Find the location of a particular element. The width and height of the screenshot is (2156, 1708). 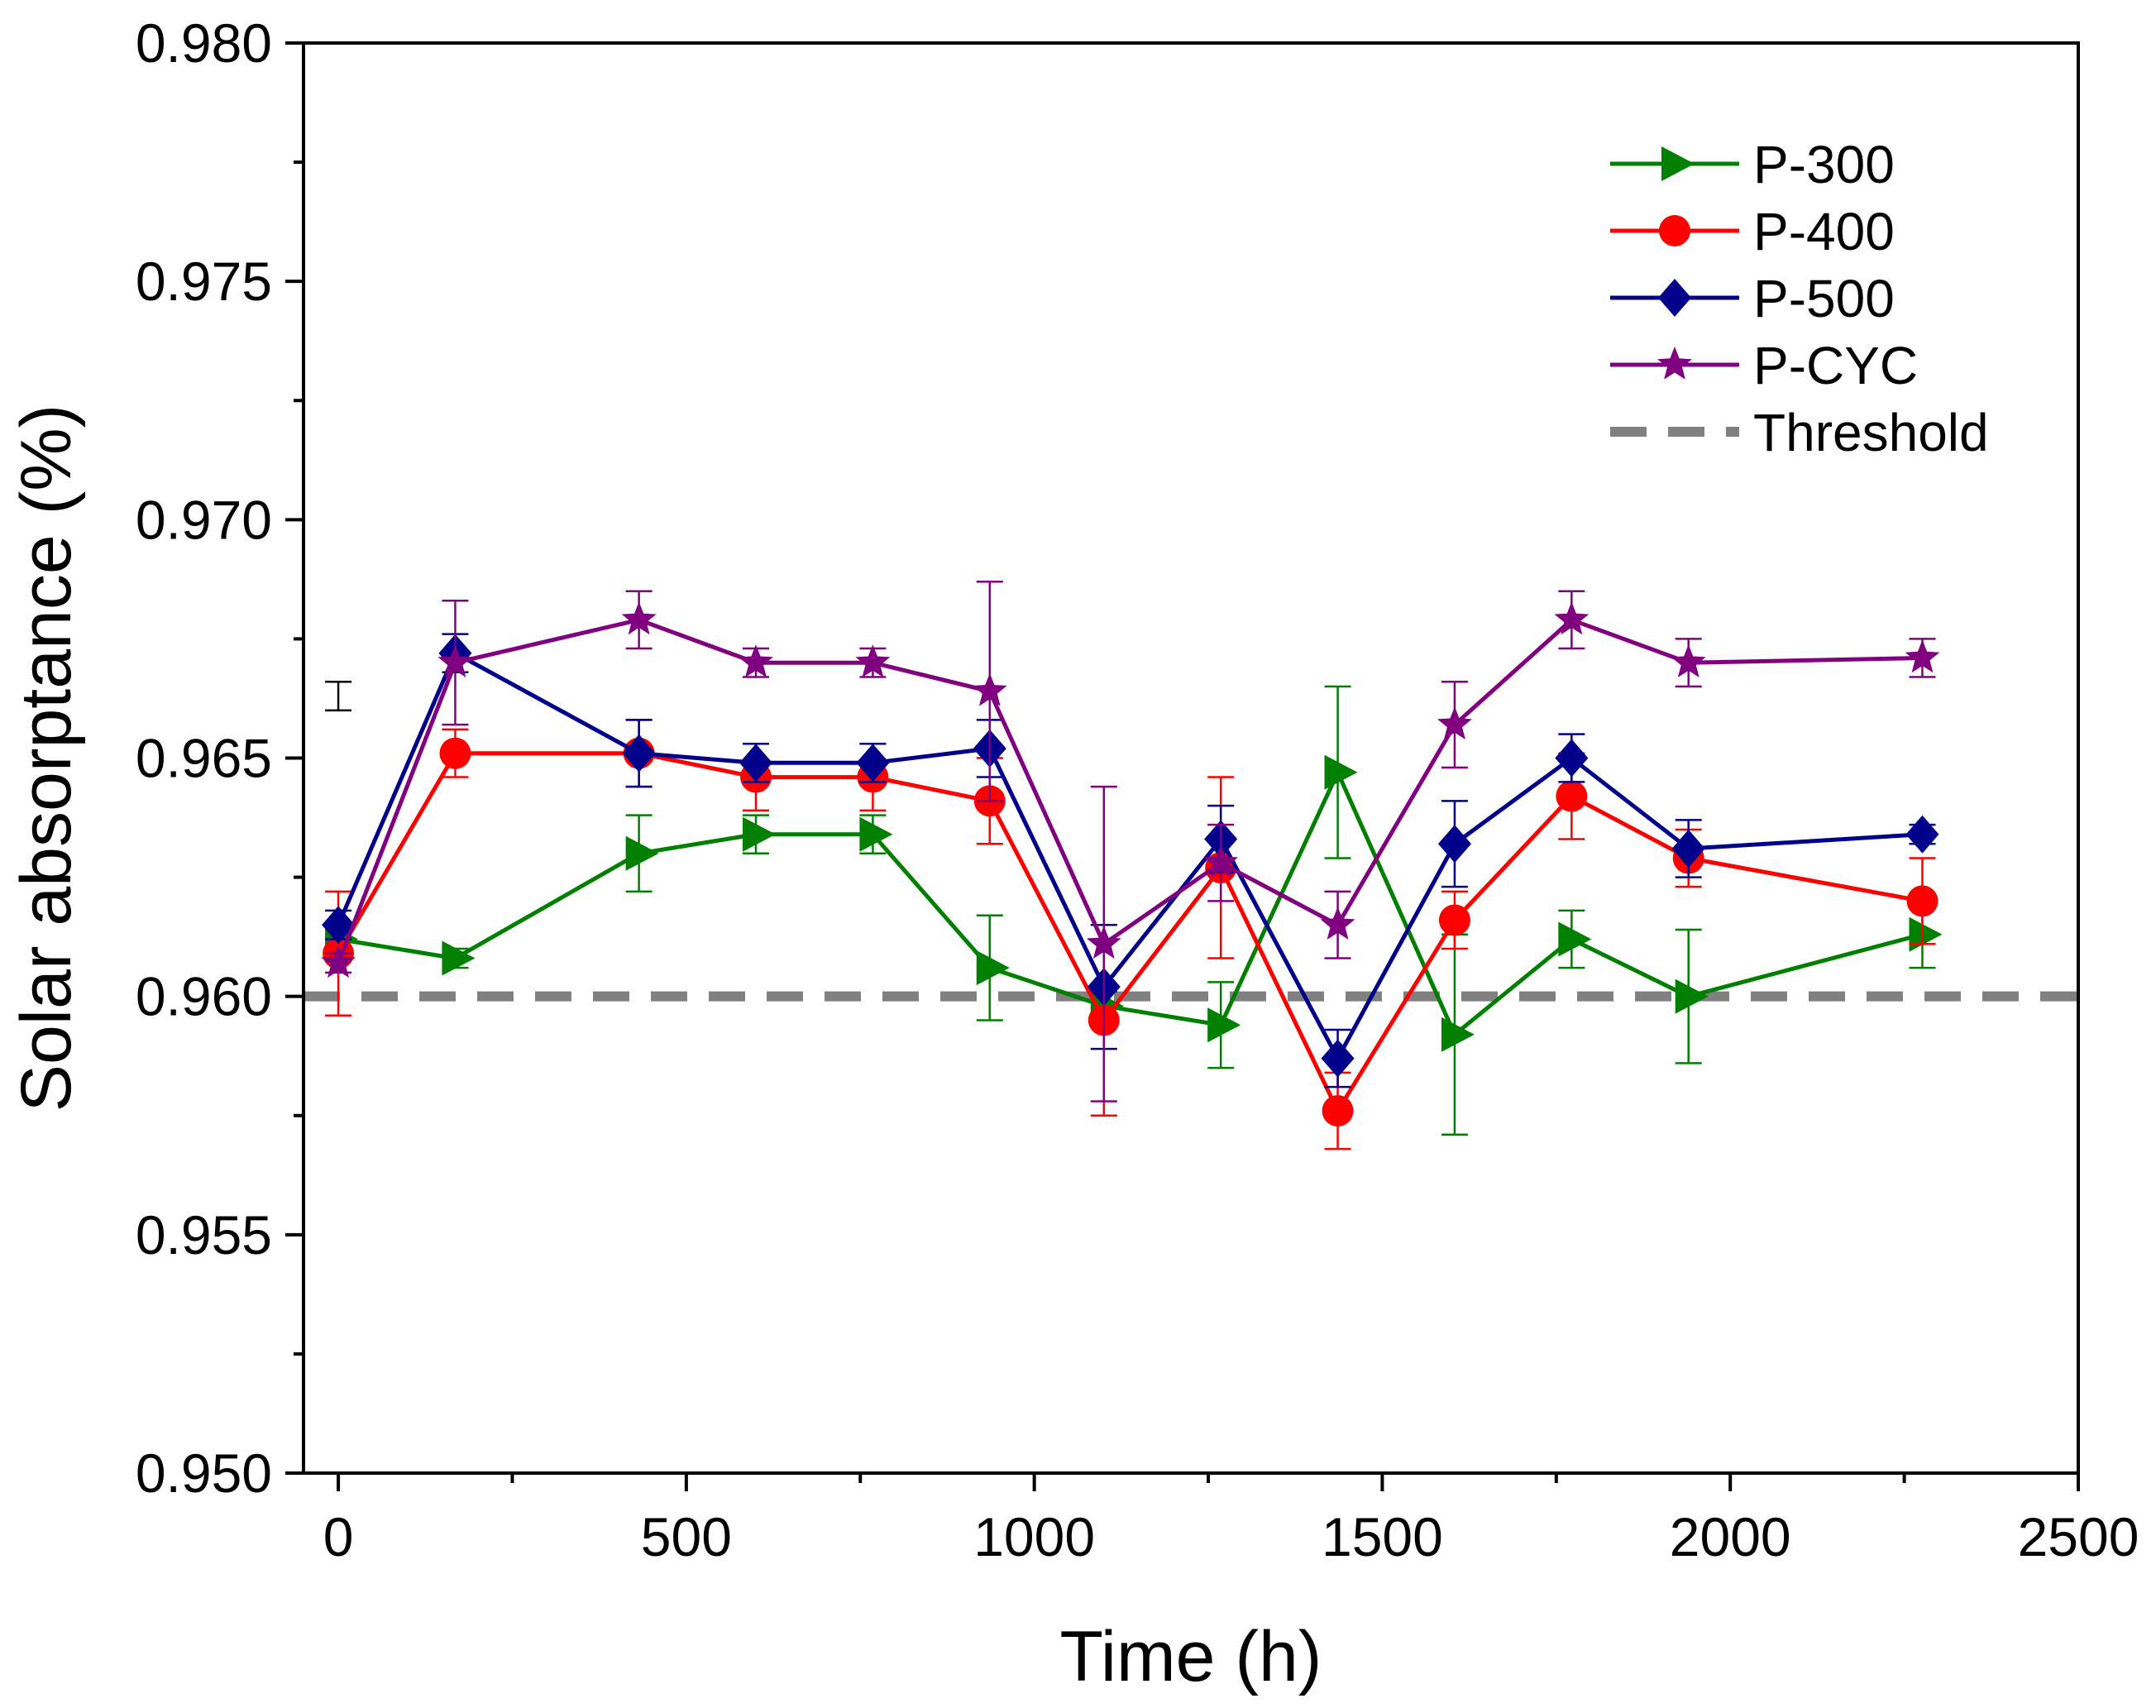

legend-item-threshold: Threshold is located at coordinates (1799, 432).